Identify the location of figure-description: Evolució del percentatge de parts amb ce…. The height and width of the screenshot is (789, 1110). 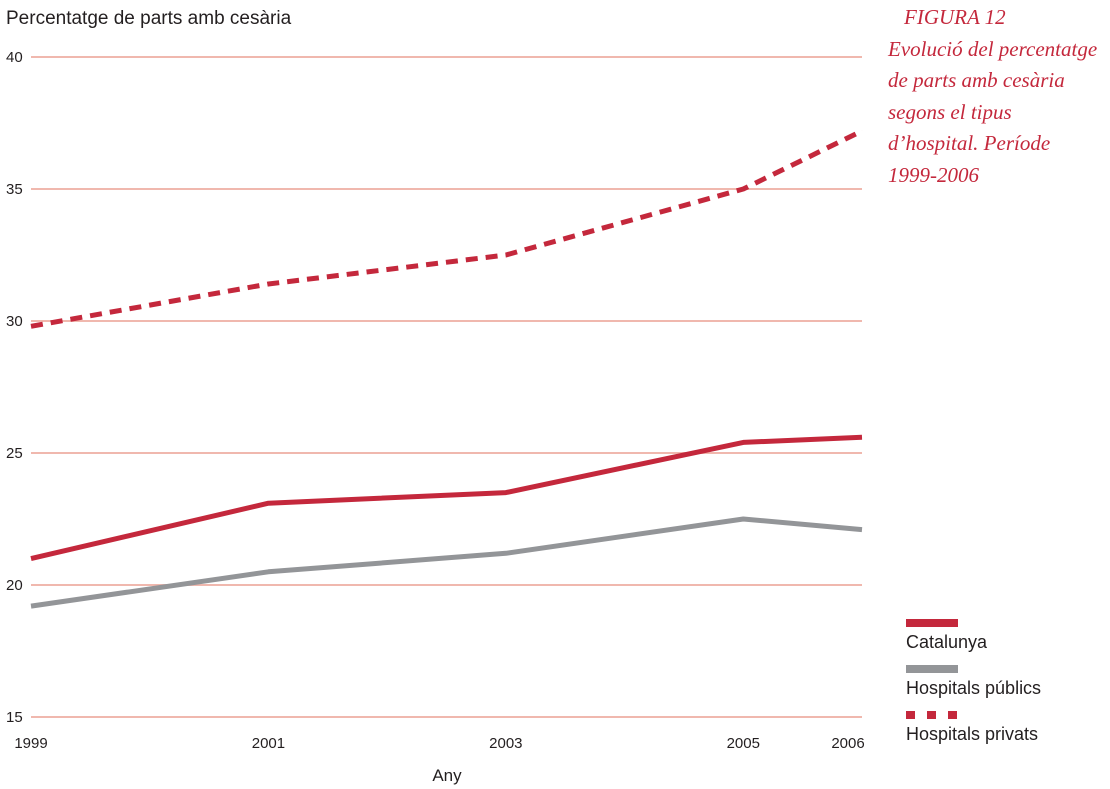
(993, 111).